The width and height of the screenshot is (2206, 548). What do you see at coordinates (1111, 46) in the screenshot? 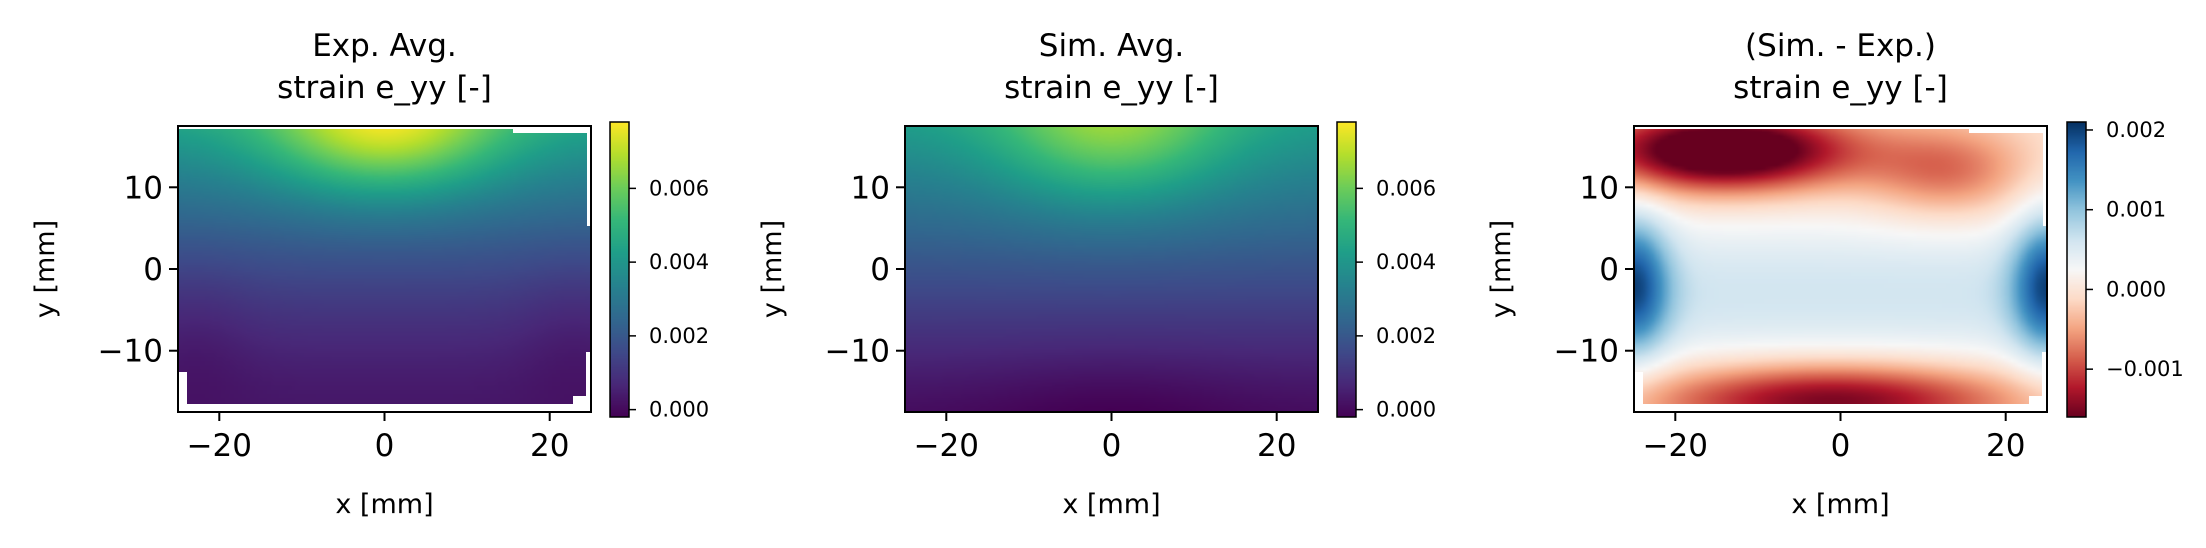
I see `chart-title-line: Sim. Avg.` at bounding box center [1111, 46].